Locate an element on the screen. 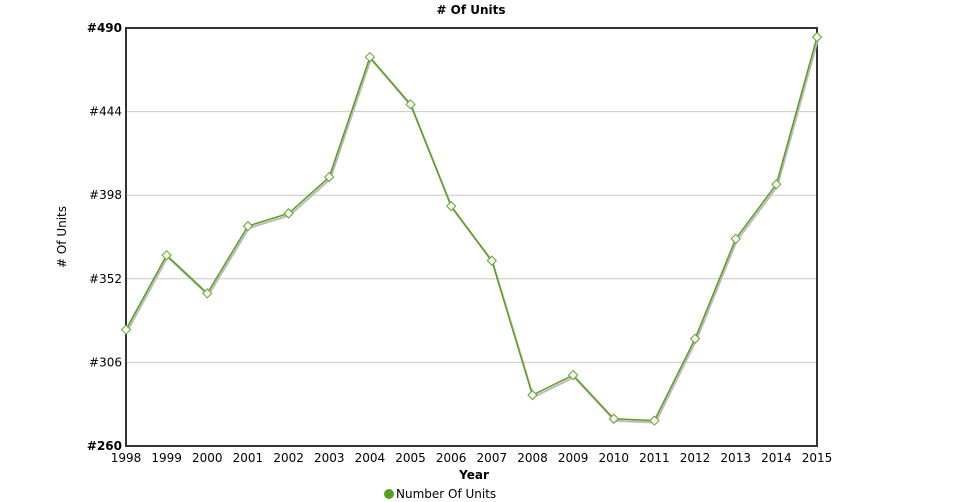  x-tick-label: 2004 is located at coordinates (370, 458).